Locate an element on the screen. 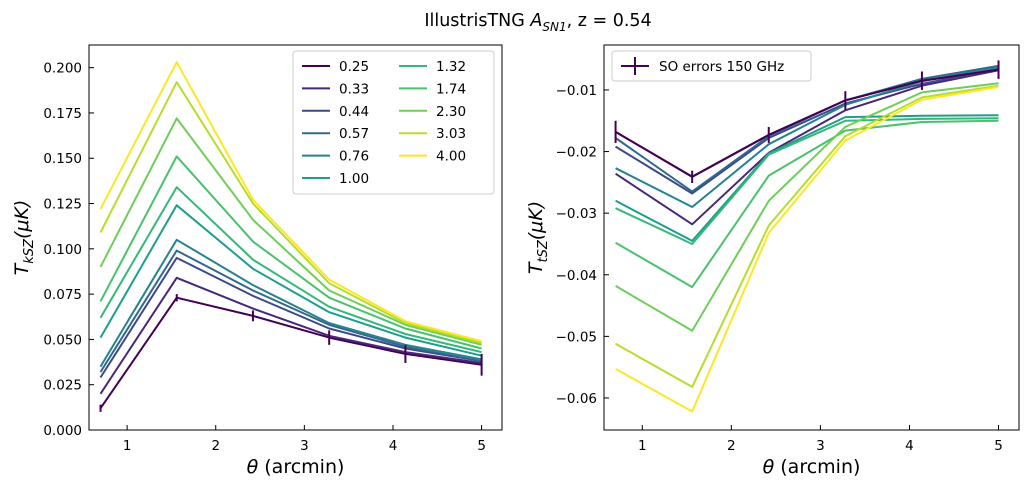  legend-label: 2.30 is located at coordinates (451, 112).